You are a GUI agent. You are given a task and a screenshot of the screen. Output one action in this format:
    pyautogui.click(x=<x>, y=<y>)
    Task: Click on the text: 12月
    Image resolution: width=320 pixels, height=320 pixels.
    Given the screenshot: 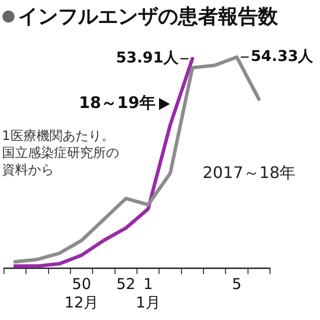 What is the action you would take?
    pyautogui.click(x=81, y=302)
    